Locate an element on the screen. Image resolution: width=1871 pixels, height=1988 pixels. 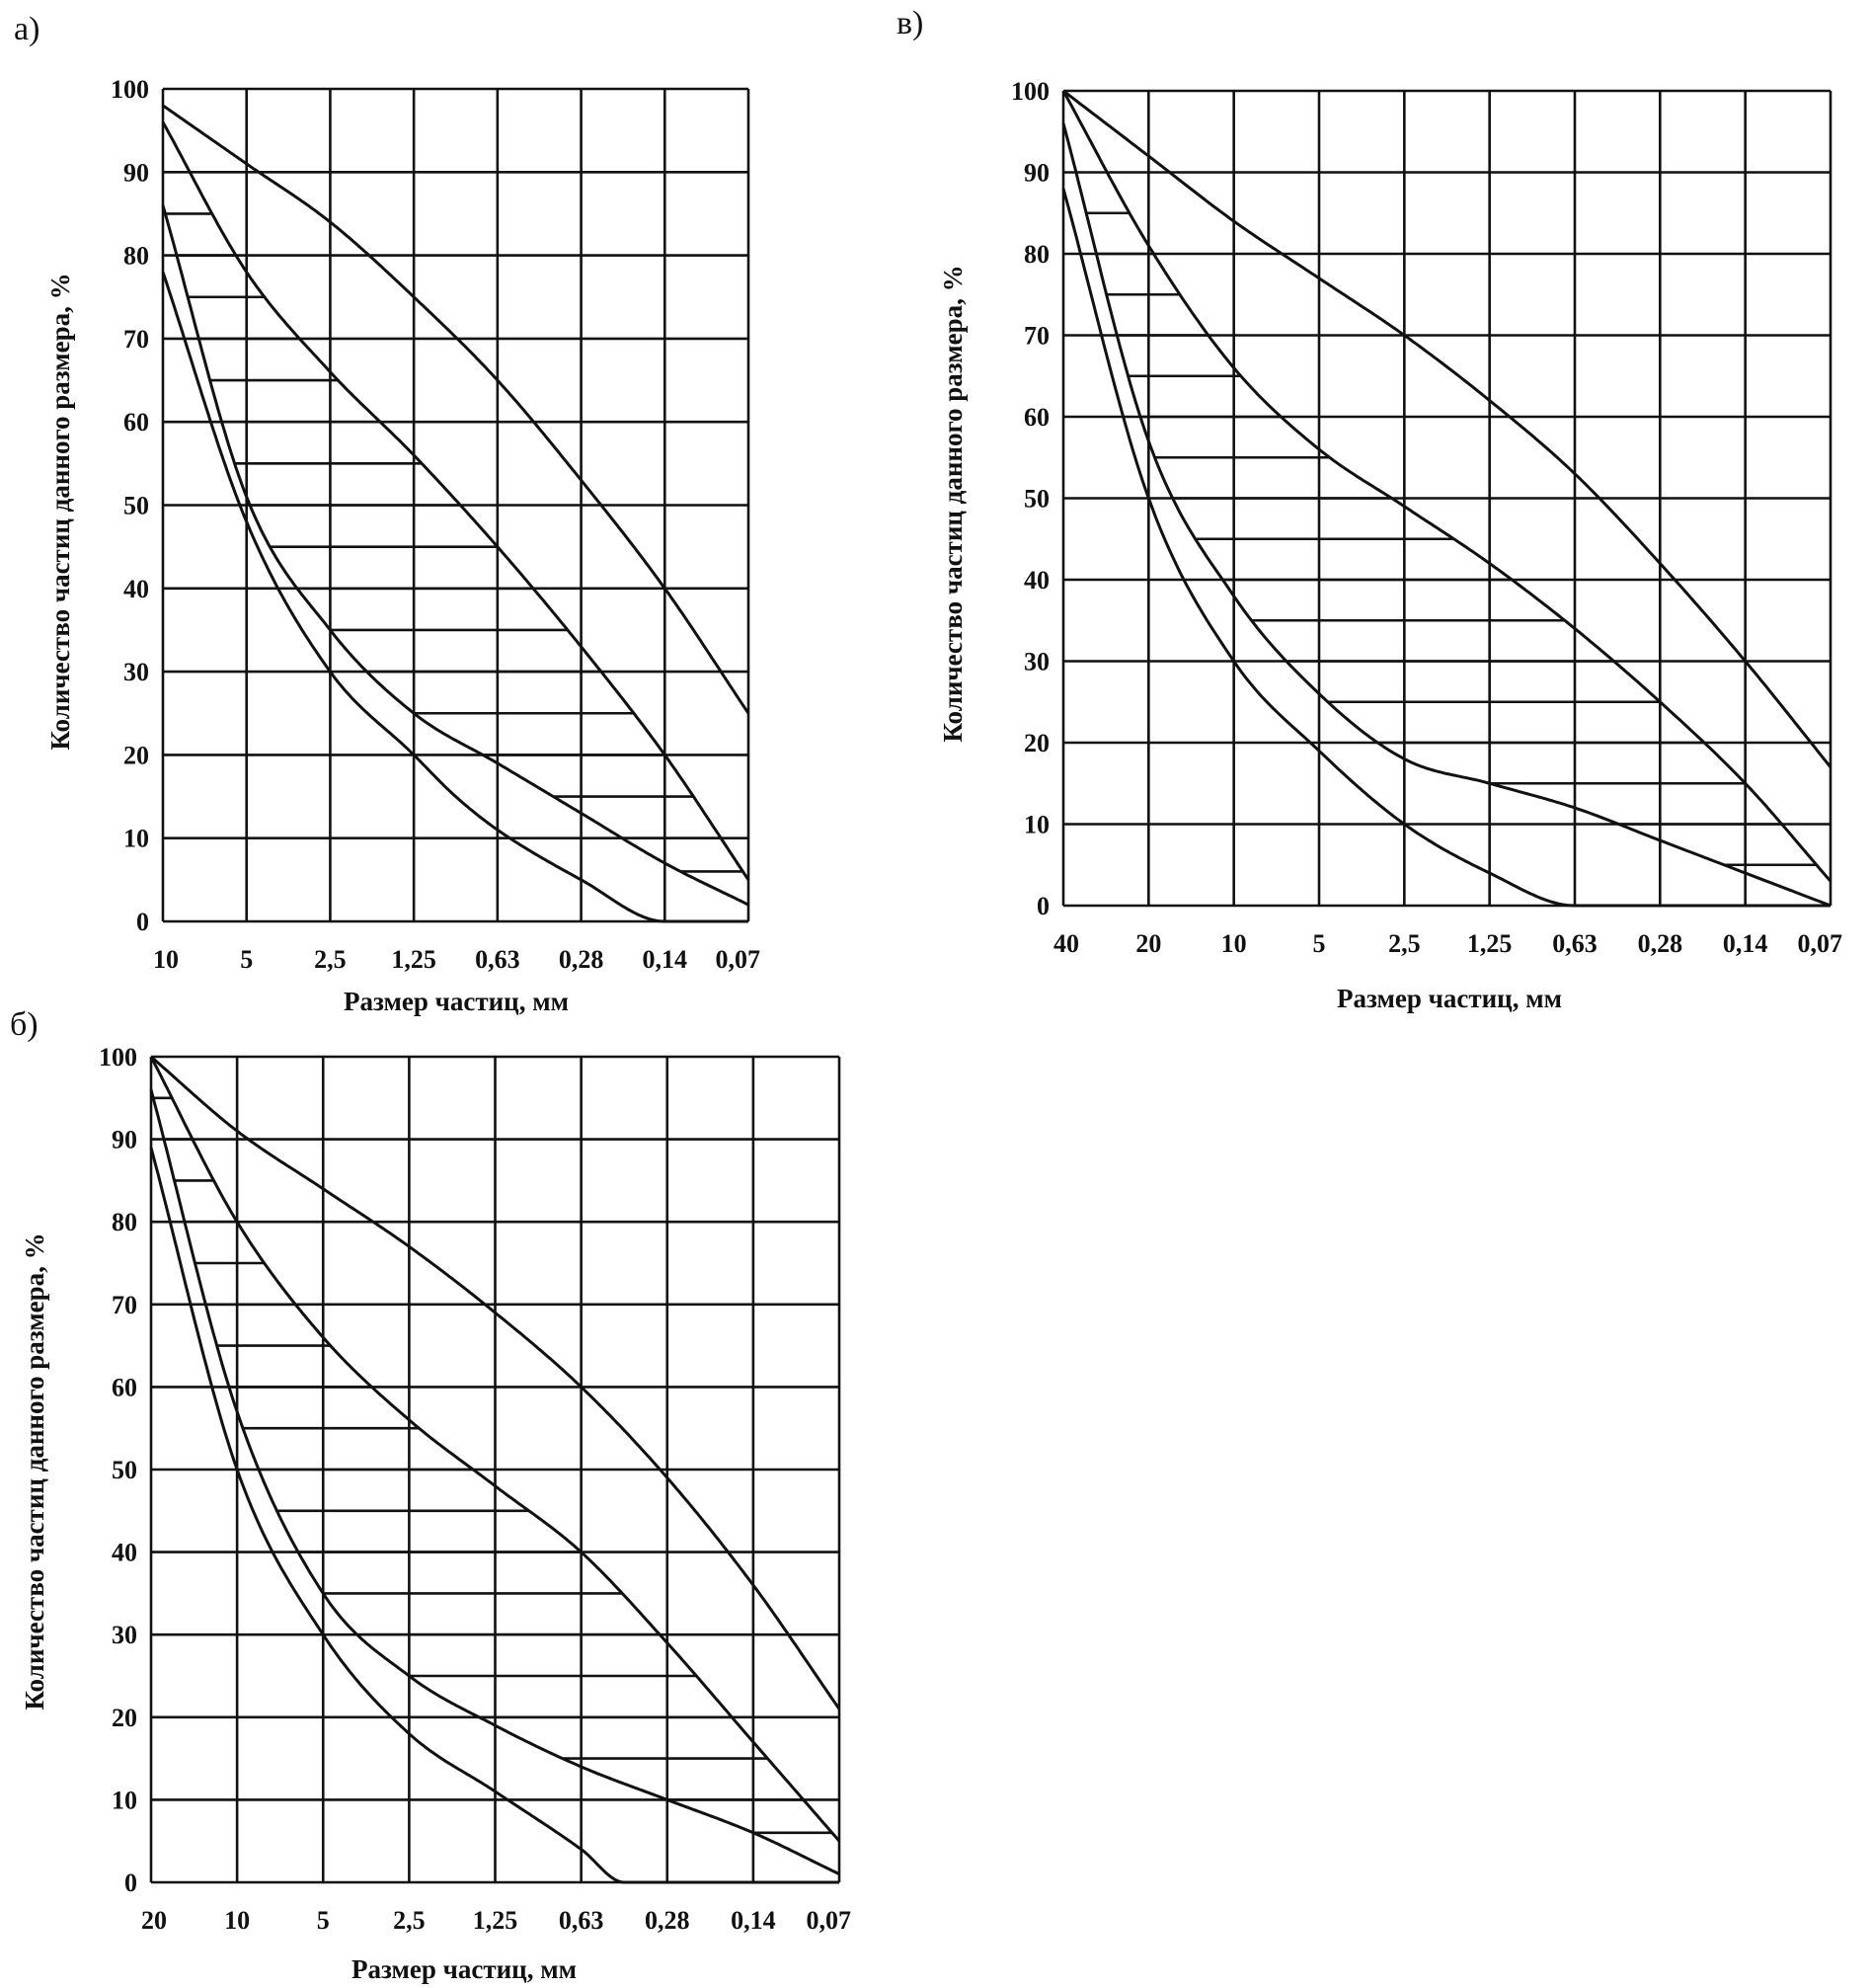
x-ticks-b: 20 10 5 2,5 1,25 0,63 0,28 0,14 0,07 is located at coordinates (496, 1920).